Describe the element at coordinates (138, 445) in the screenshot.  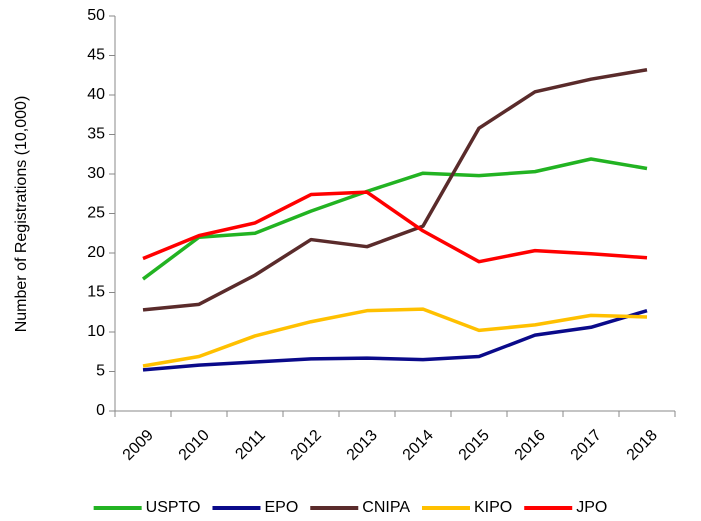
I see `x-tick-label: 2009` at that location.